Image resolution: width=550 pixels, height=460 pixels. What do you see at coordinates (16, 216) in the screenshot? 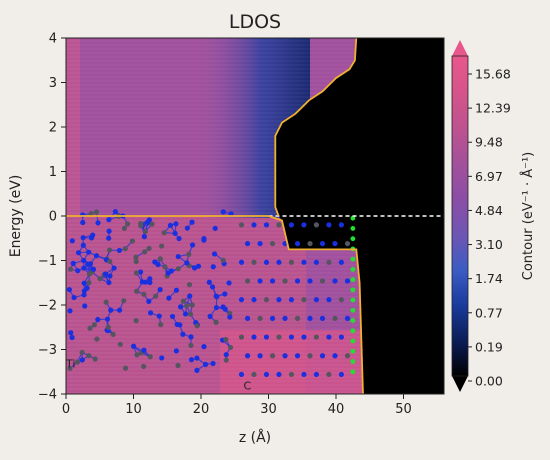
I see `y-axis-label: Energy (eV)` at bounding box center [16, 216].